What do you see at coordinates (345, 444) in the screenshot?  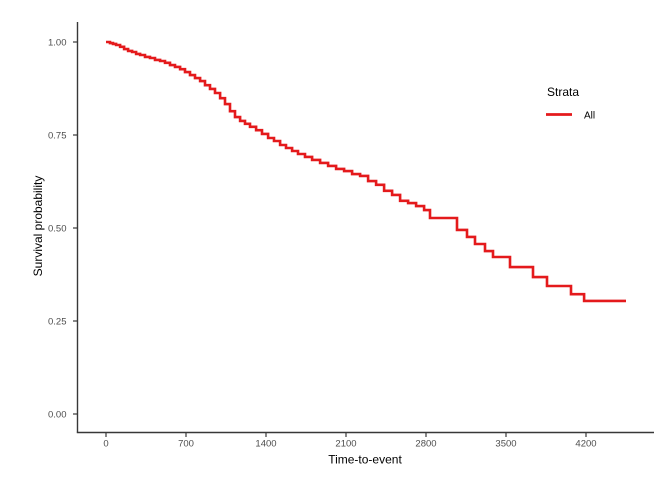 I see `x-tick-label: 2100` at bounding box center [345, 444].